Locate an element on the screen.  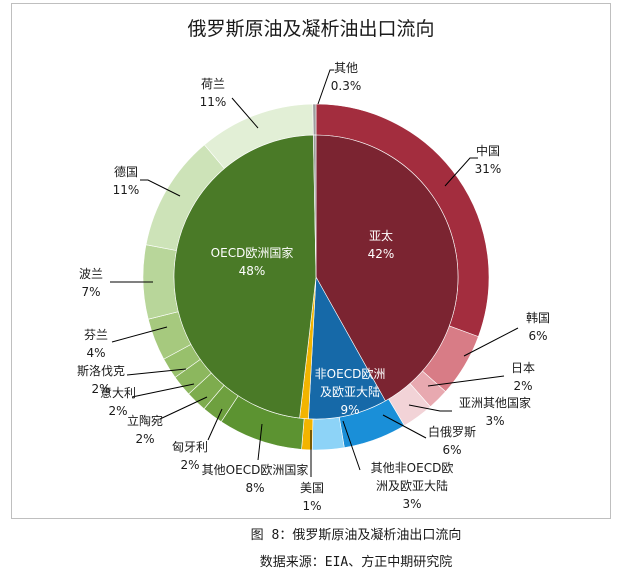
outer-label-1: 韩国 6% is located at coordinates (538, 326).